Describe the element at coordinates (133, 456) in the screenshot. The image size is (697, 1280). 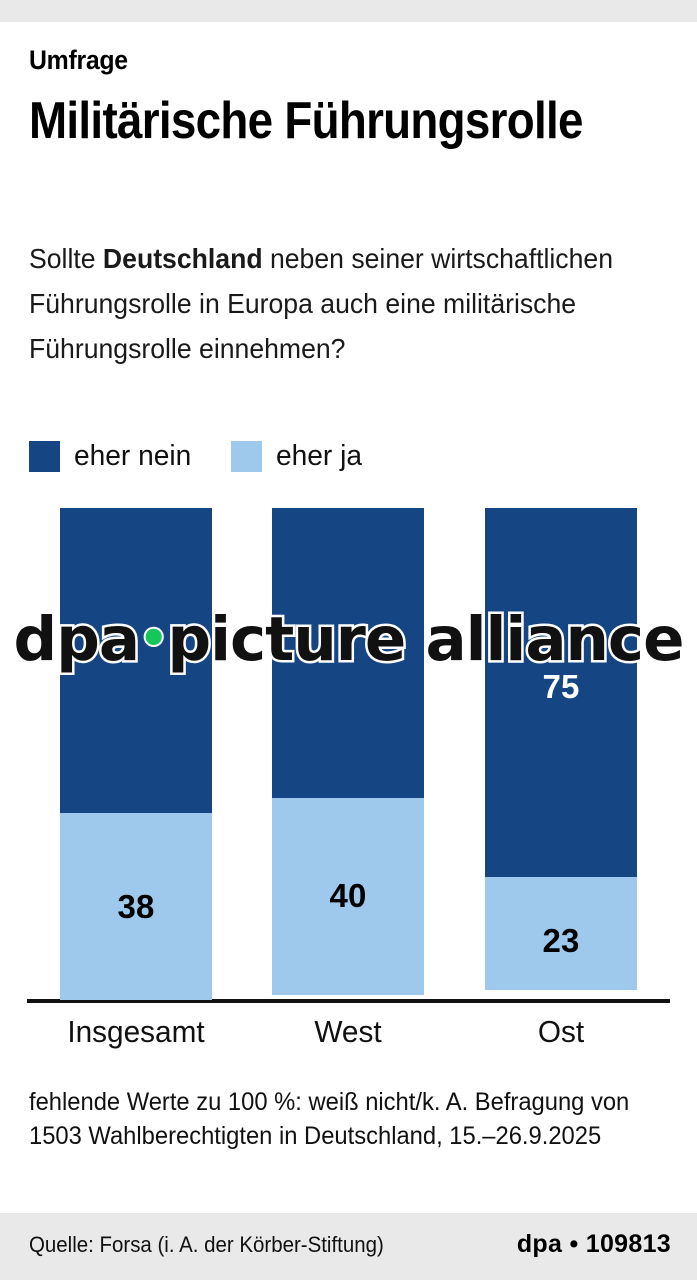
I see `legend-label-eher-nein: eher nein` at that location.